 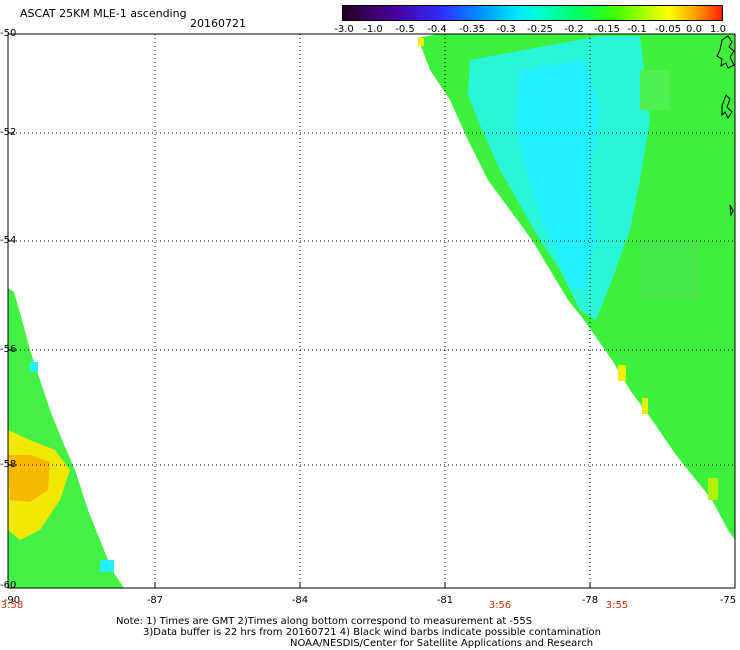 What do you see at coordinates (728, 600) in the screenshot?
I see `lon-label: -75` at bounding box center [728, 600].